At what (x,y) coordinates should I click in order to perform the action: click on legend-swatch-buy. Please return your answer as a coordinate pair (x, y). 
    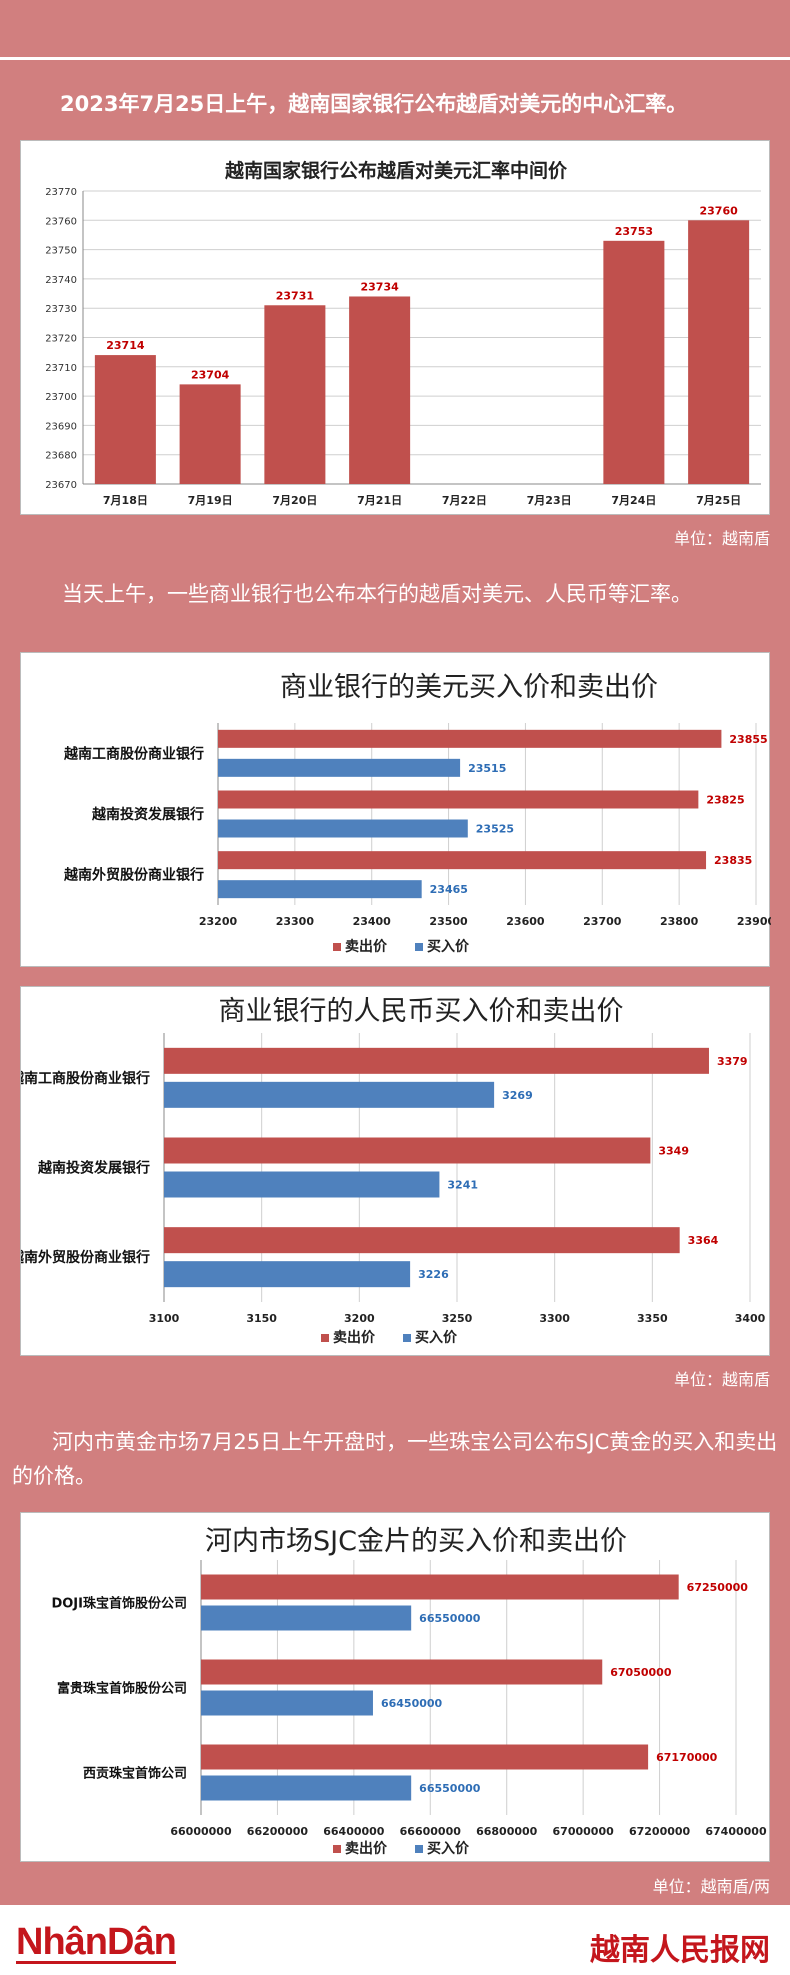
    Looking at the image, I should click on (419, 1849).